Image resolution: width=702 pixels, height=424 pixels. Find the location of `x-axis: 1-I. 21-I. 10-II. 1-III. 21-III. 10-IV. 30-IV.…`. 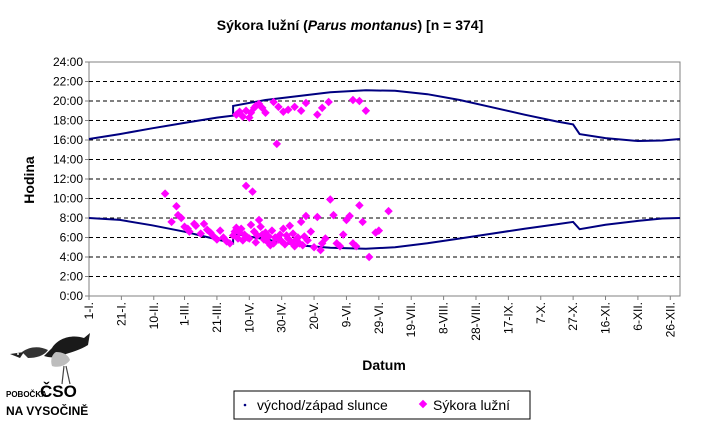

x-axis: 1-I. 21-I. 10-II. 1-III. 21-III. 10-IV. 30-IV.… is located at coordinates (379, 318).